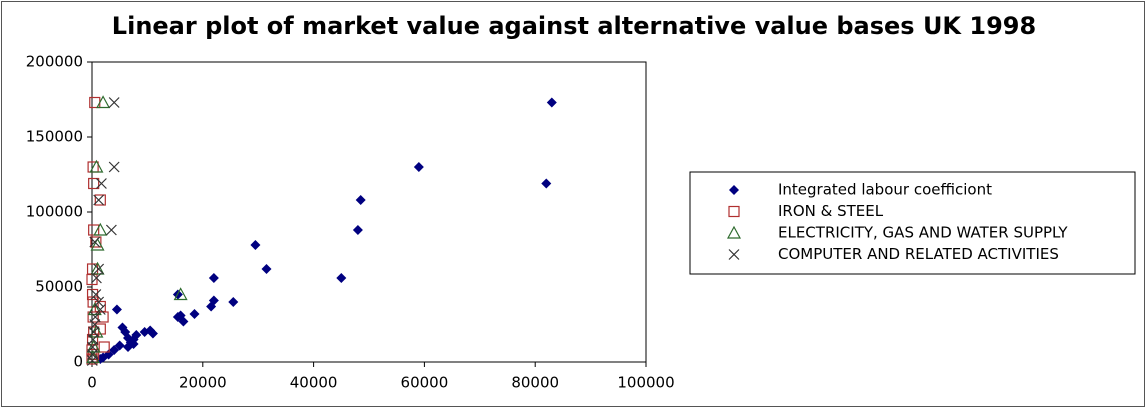  Describe the element at coordinates (918, 254) in the screenshot. I see `legend-label: COMPUTER AND RELATED ACTIVITIES` at that location.